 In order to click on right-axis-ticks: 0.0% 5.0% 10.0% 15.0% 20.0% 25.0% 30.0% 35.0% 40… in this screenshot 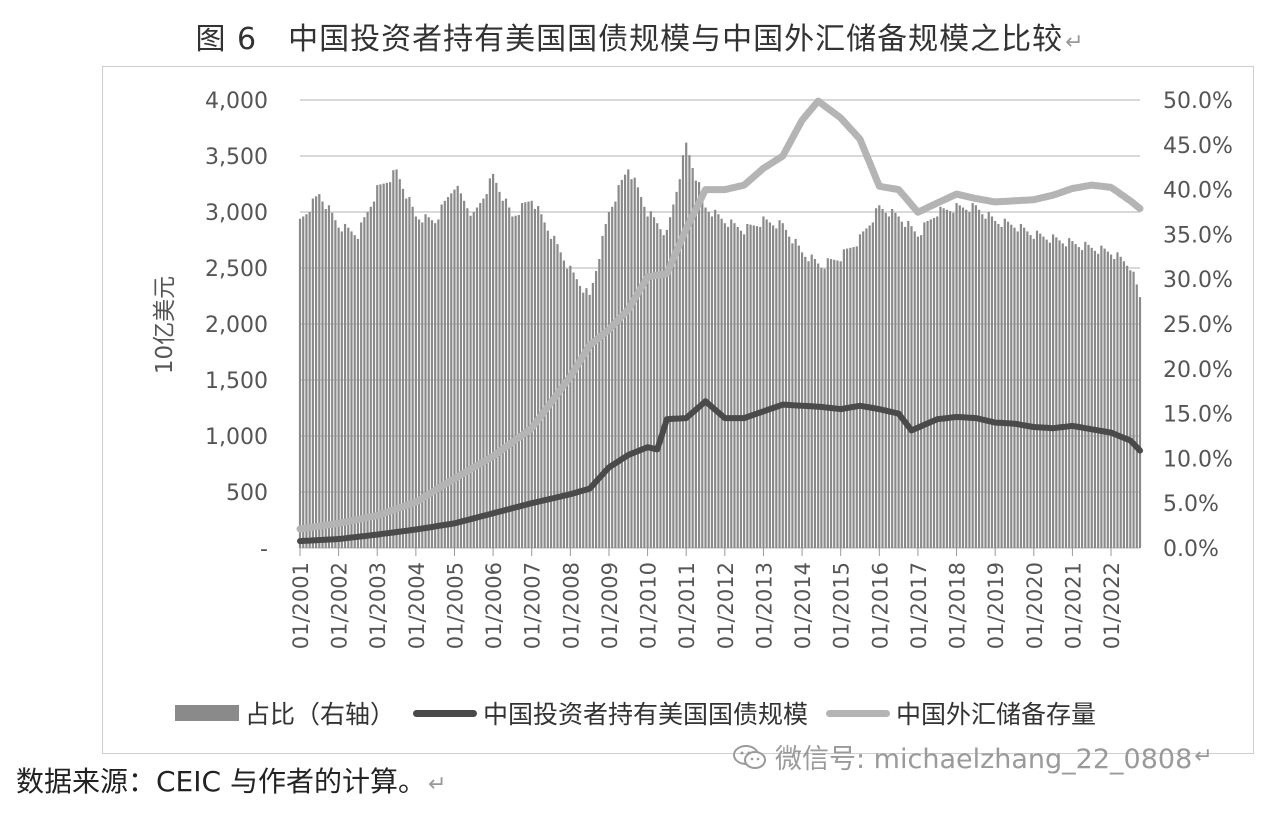, I will do `click(1198, 325)`.